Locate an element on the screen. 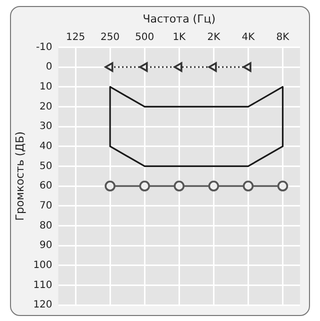 The image size is (320, 321). y-axis-title: Громкость (ДБ) is located at coordinates (19, 176).